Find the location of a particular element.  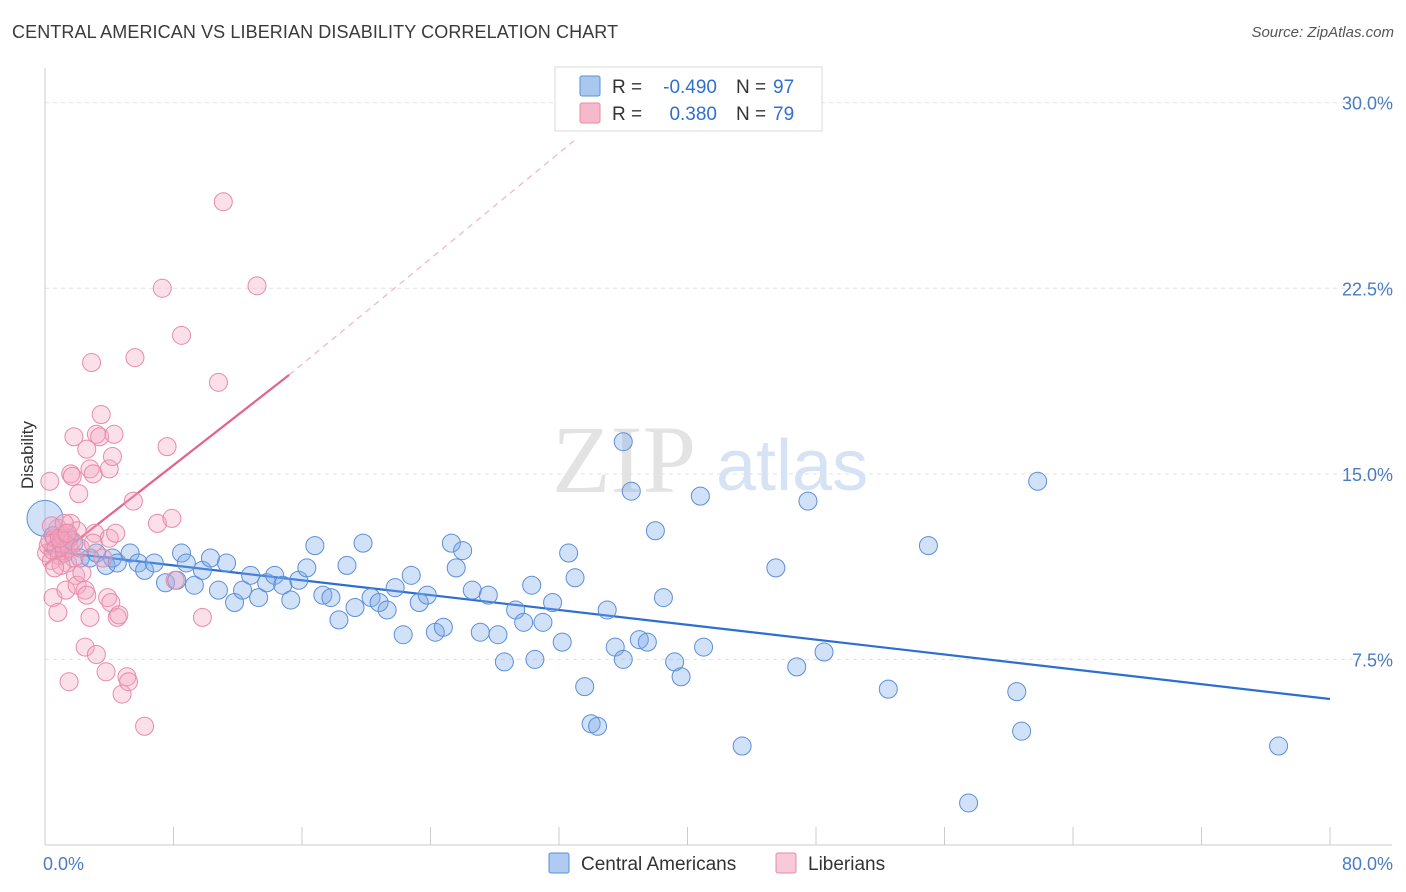

legend-r-value-0: -0.490 is located at coordinates (690, 87).